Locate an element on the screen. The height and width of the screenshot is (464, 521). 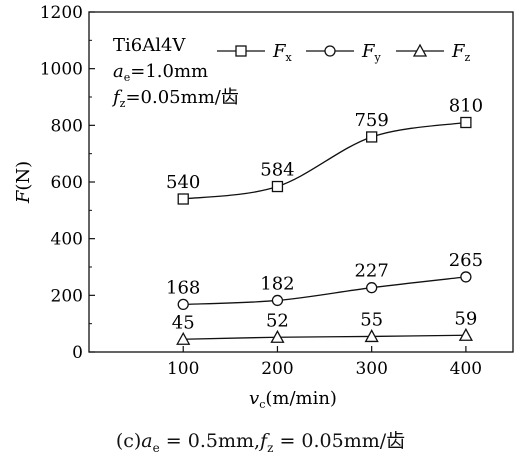
data-label: 540 is located at coordinates (183, 182).